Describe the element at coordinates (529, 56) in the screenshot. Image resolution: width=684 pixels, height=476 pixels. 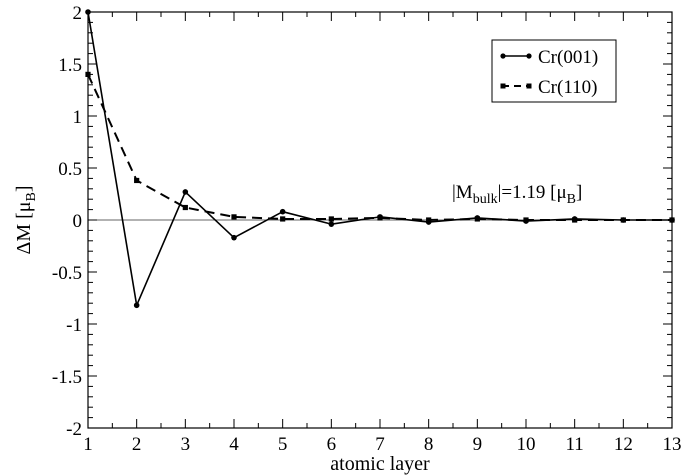
I see `legend-marker-cr001-right` at that location.